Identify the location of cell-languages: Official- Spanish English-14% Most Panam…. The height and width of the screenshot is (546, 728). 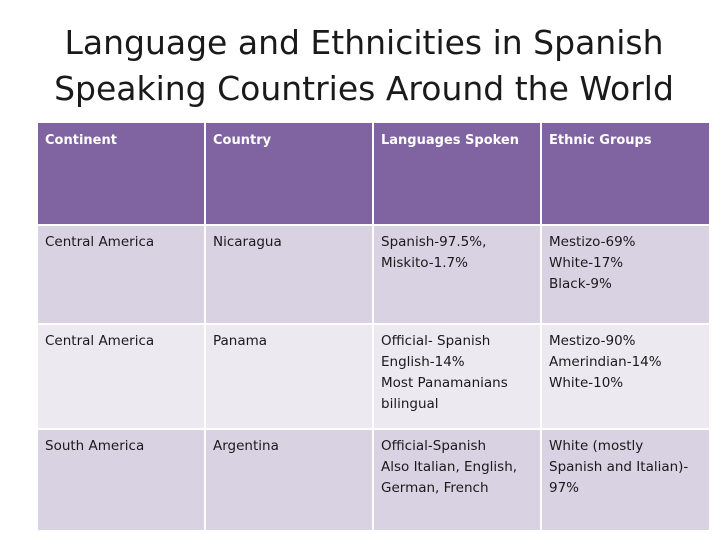
(457, 376).